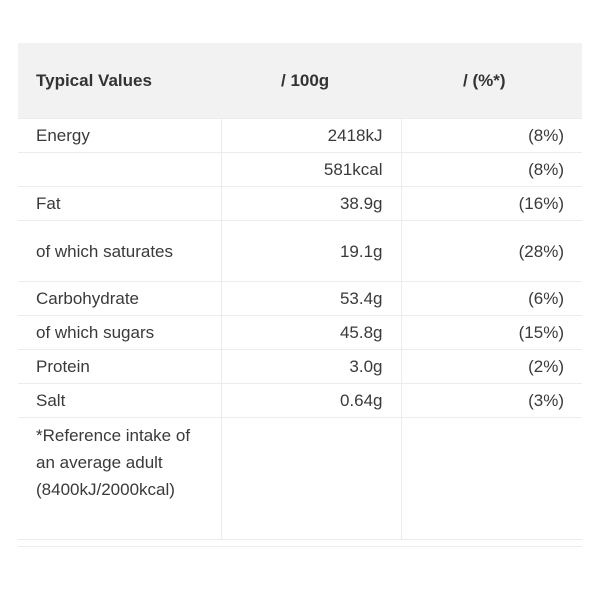  What do you see at coordinates (305, 80) in the screenshot?
I see `header-per-100g: / 100g` at bounding box center [305, 80].